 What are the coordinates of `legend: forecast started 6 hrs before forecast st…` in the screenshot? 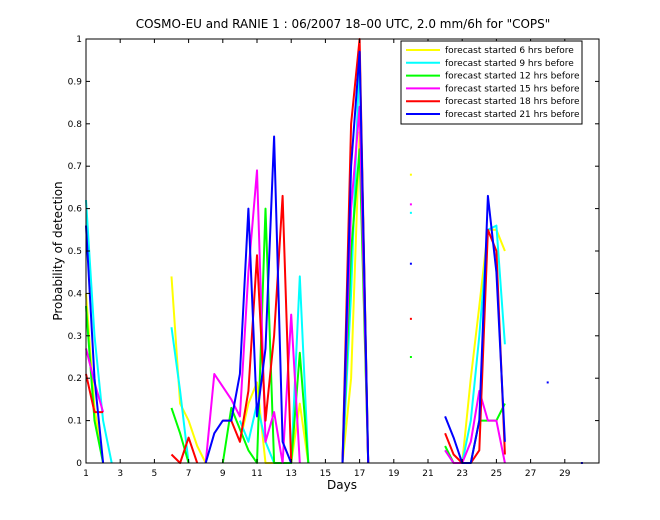 It's located at (491, 82).